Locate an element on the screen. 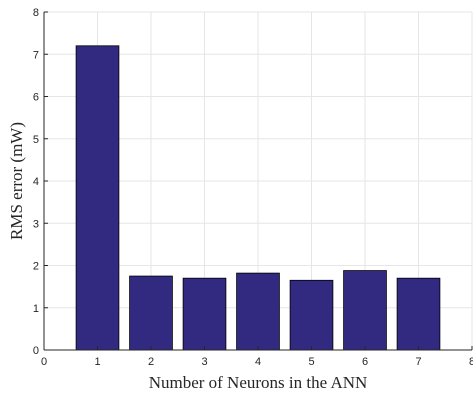 This screenshot has height=396, width=473. x-tick-label: 0 is located at coordinates (44, 362).